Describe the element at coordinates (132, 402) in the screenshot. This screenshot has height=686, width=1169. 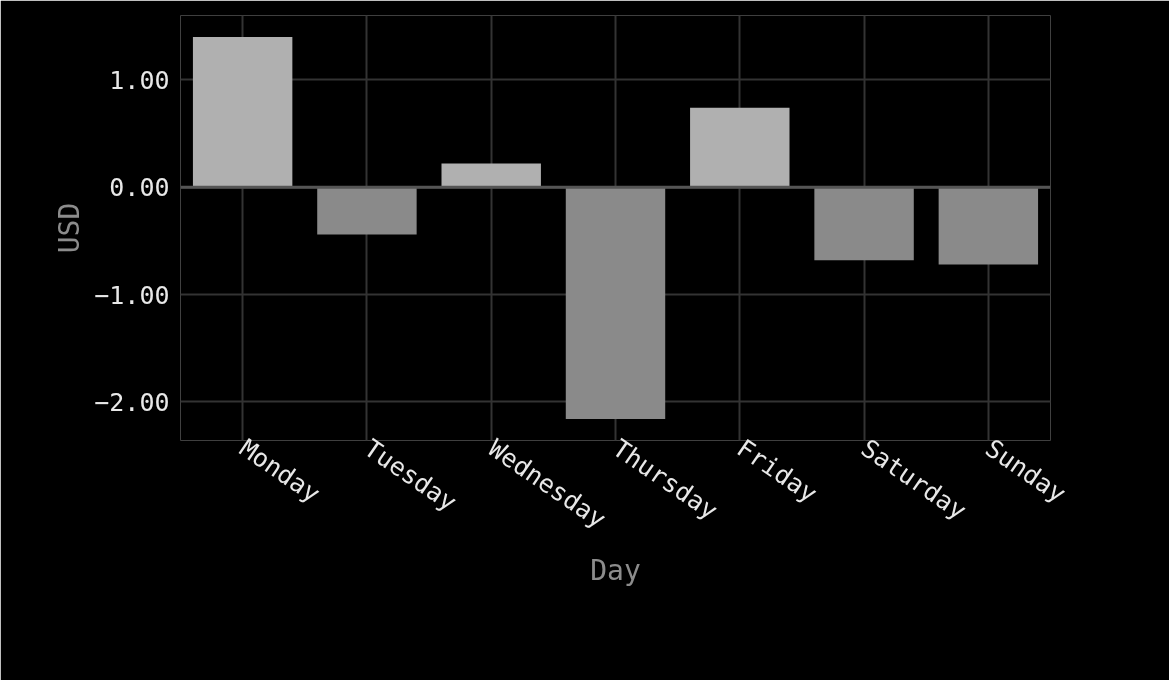
I see `y-tick-label: −2.00` at that location.